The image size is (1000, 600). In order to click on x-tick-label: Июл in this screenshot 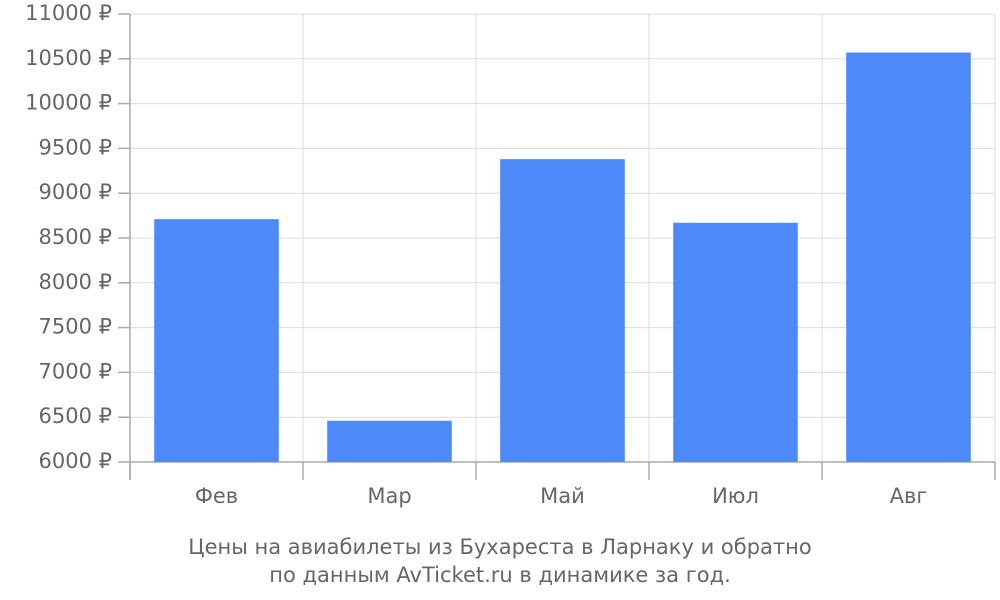, I will do `click(735, 496)`.